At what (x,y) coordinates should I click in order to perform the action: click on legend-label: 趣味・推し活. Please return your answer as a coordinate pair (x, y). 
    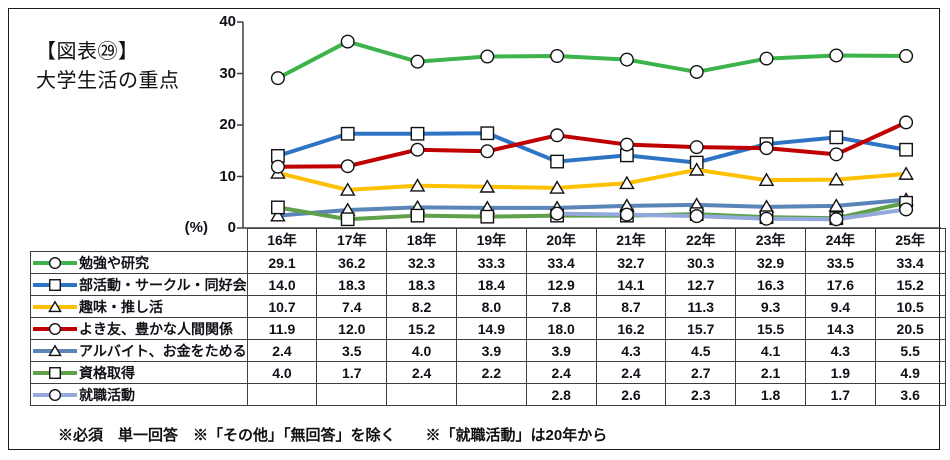
    Looking at the image, I should click on (121, 306).